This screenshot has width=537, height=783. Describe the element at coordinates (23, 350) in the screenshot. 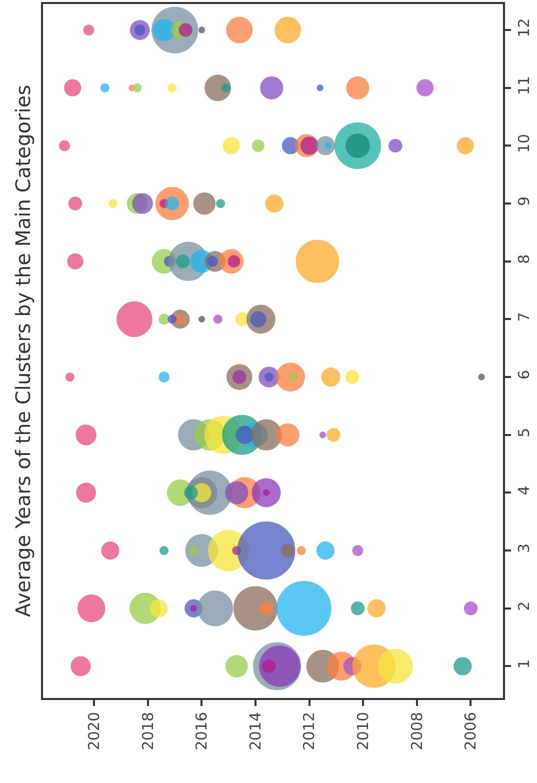

I see `text: Average Years of the Clusters by the Main Categories` at that location.